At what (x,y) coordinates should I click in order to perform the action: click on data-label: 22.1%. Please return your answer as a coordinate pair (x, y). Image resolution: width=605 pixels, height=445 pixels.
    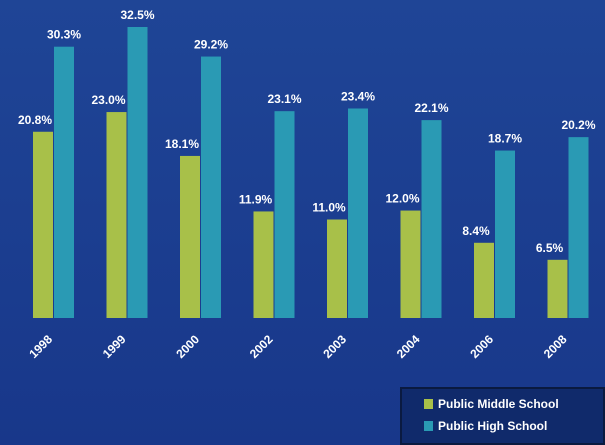
    Looking at the image, I should click on (431, 108).